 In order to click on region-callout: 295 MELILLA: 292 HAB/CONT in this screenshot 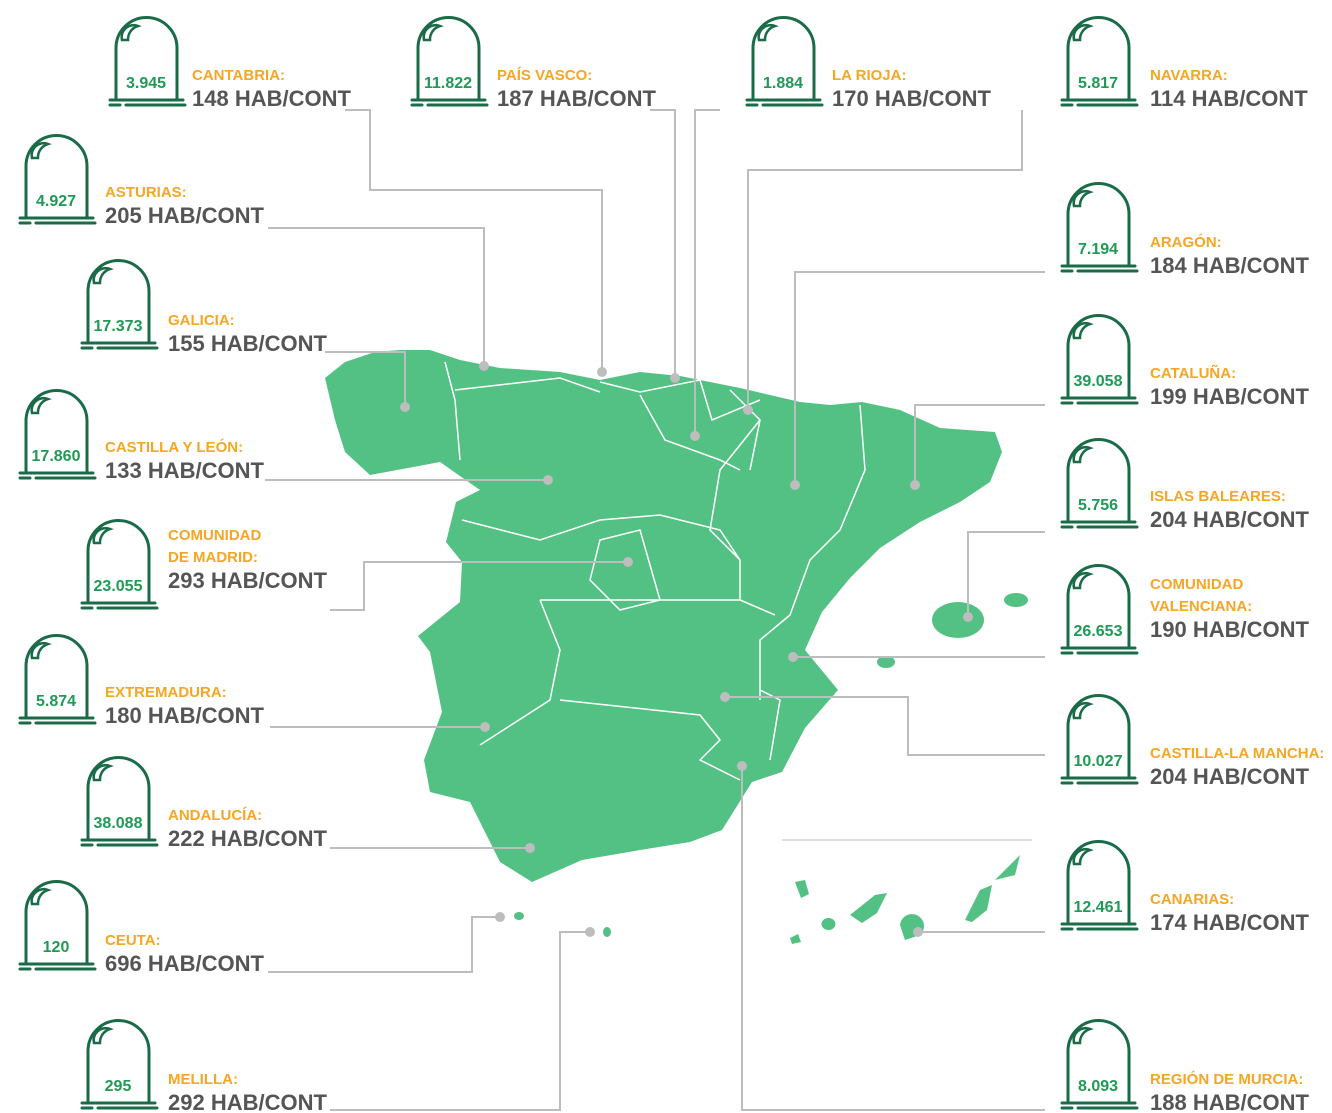, I will do `click(337, 1020)`.